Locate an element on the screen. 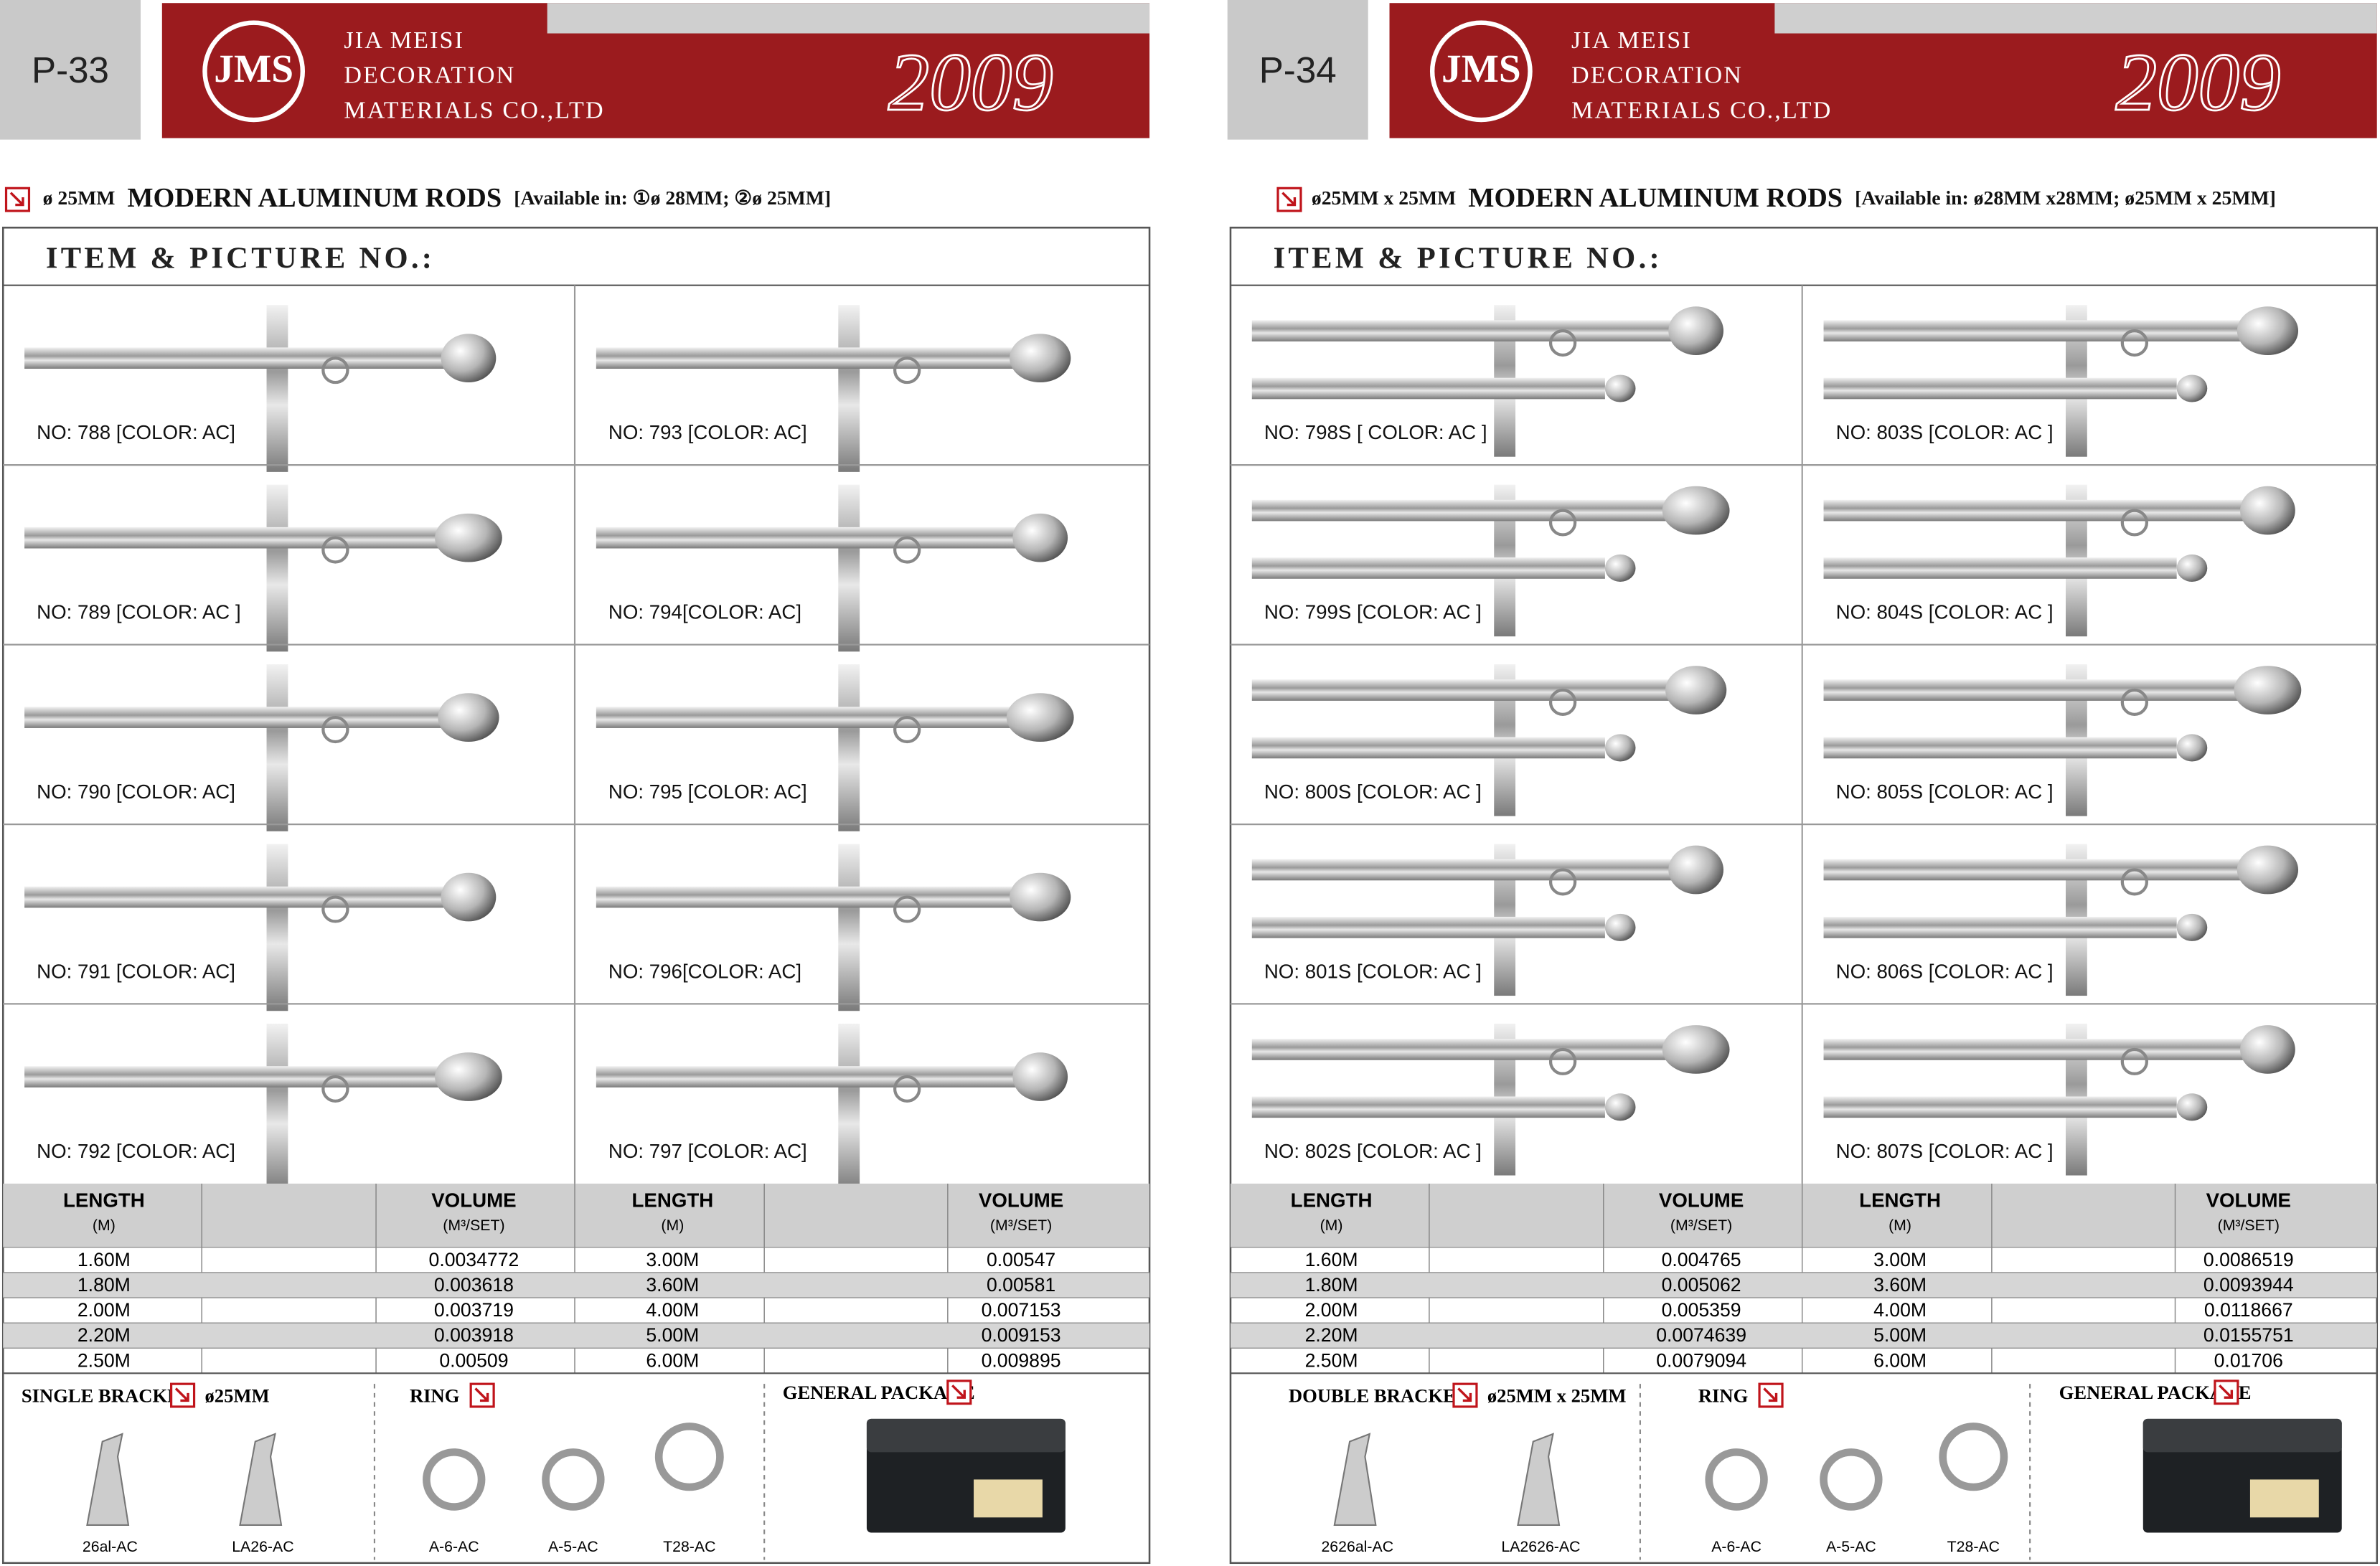  table-cell: 2.00M is located at coordinates (1331, 1310).